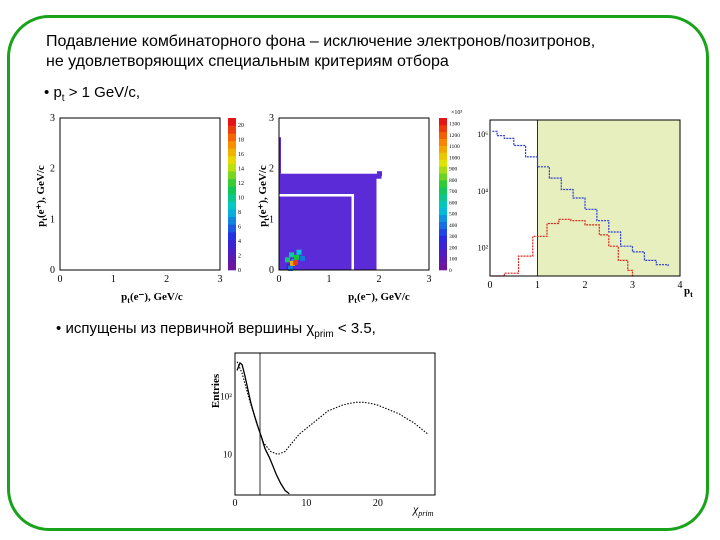  Describe the element at coordinates (580, 198) in the screenshot. I see `series-line-blue` at that location.